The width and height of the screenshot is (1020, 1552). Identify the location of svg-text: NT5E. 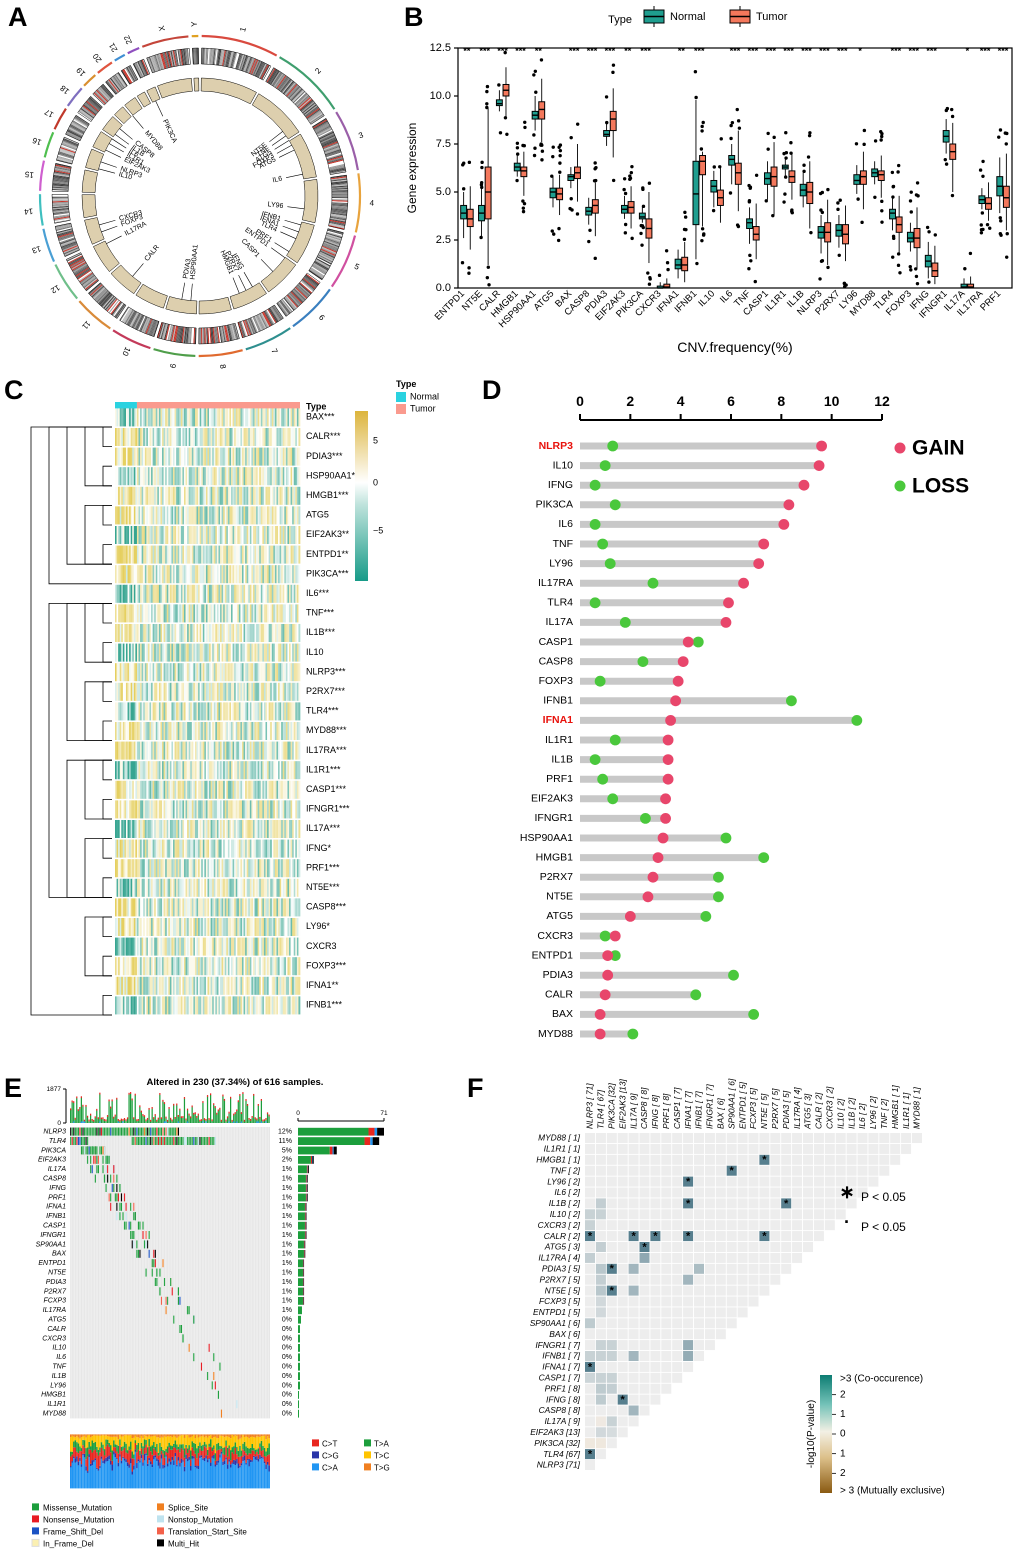
(559, 897).